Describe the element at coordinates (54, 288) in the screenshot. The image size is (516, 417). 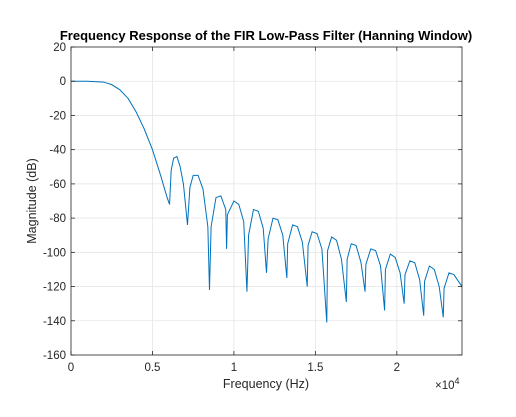
I see `y-tick-label: -120` at that location.